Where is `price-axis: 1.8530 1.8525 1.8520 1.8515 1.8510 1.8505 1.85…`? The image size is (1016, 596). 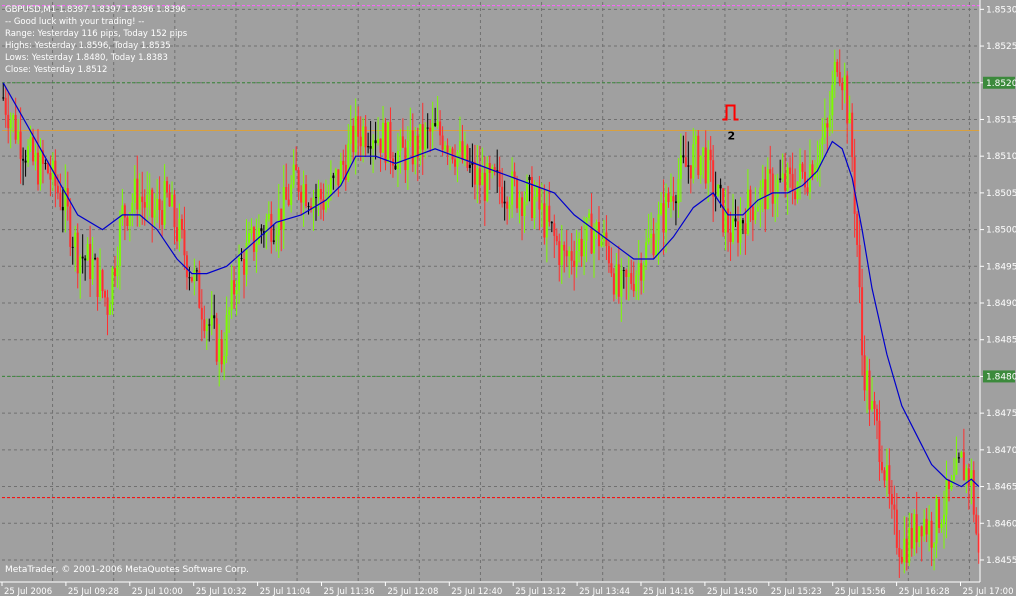 price-axis: 1.8530 1.8525 1.8520 1.8515 1.8510 1.8505 1.85… is located at coordinates (997, 291).